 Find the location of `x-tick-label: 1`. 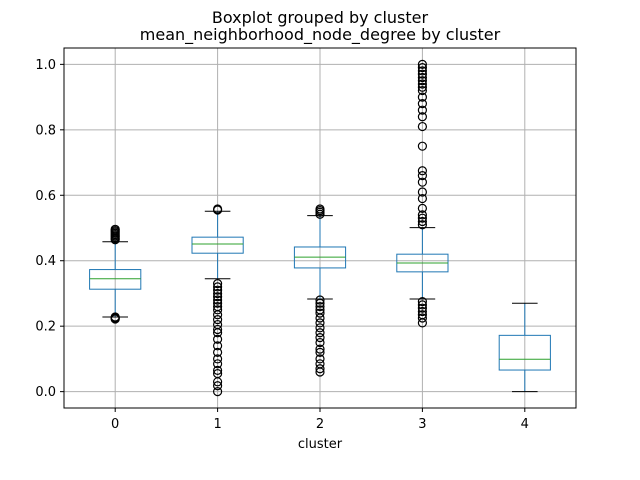

x-tick-label: 1 is located at coordinates (217, 424).